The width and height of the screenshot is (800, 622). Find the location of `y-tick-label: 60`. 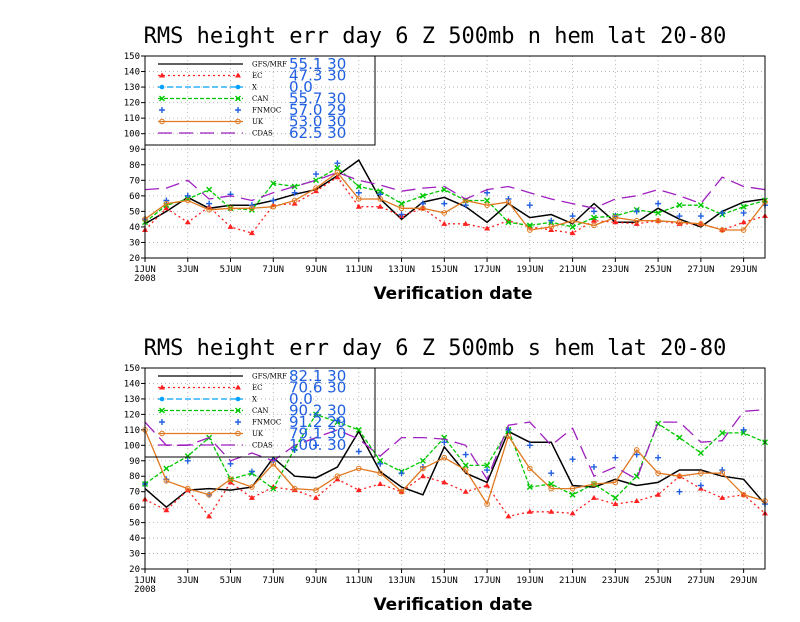

y-tick-label: 60 is located at coordinates (134, 508).